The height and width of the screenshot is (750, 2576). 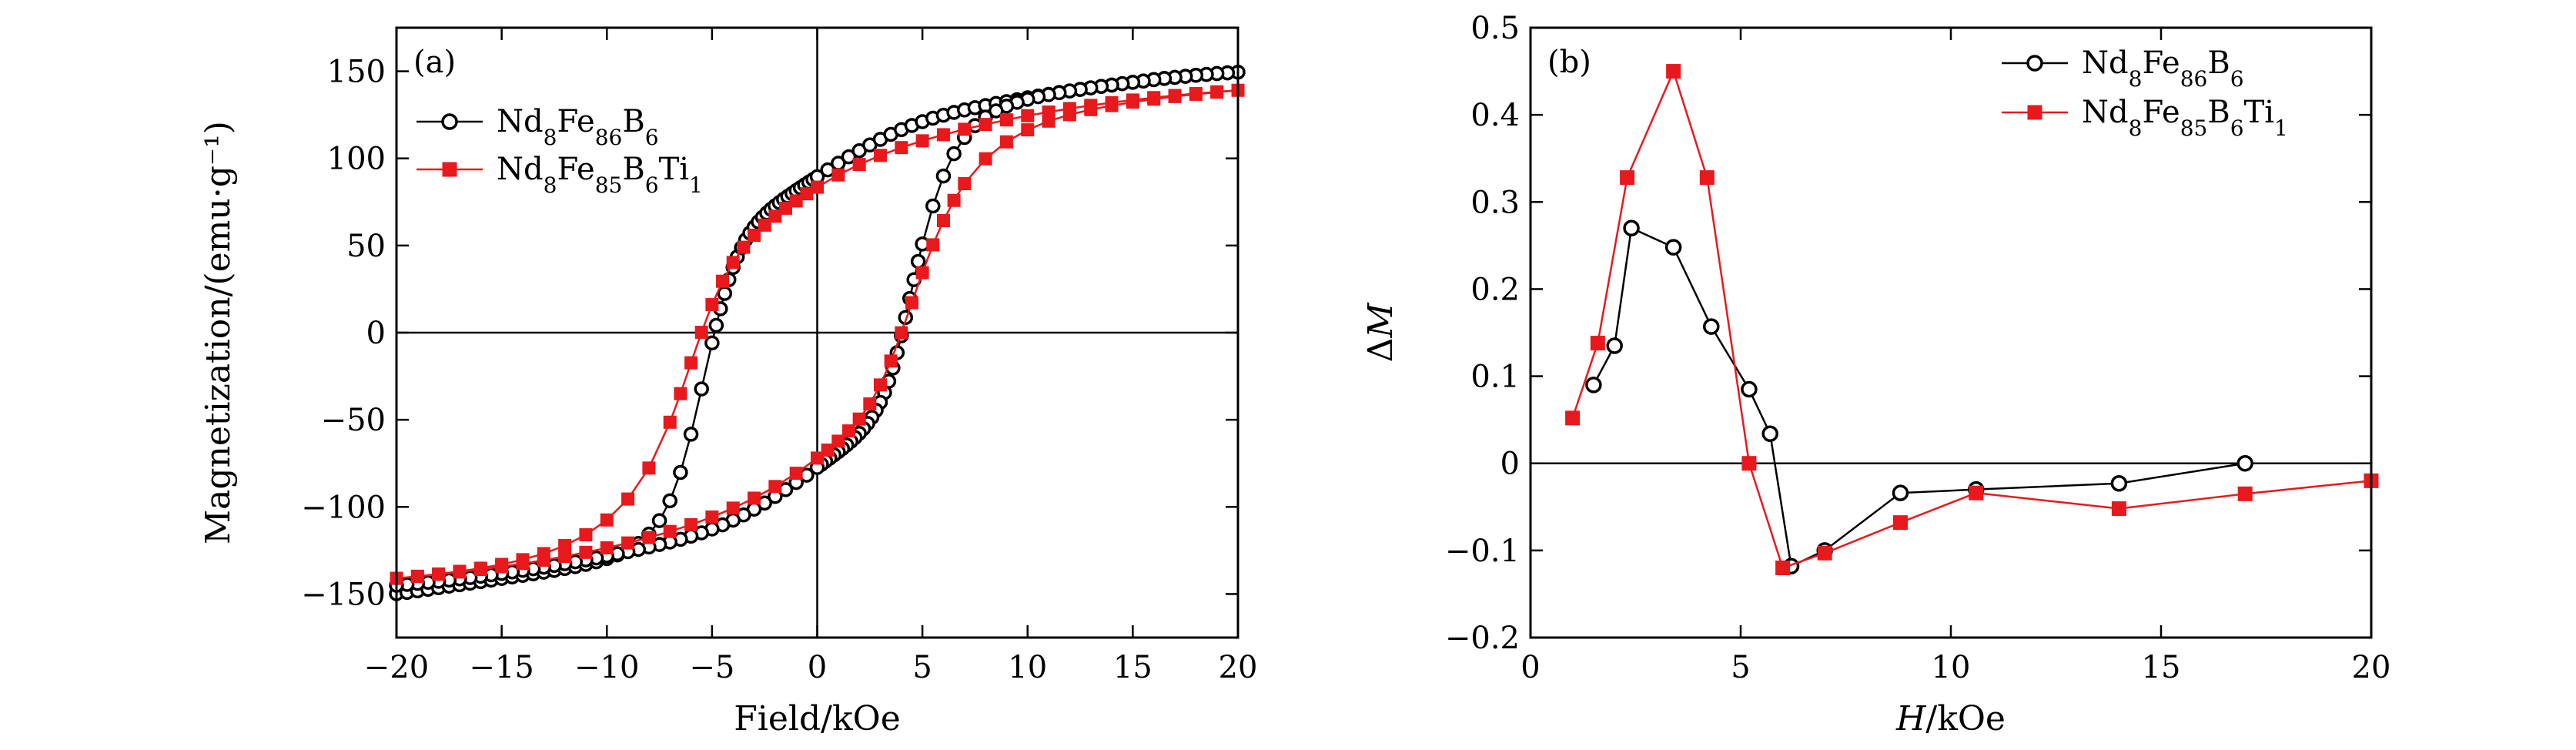 What do you see at coordinates (2237, 79) in the screenshot?
I see `text-part: 6` at bounding box center [2237, 79].